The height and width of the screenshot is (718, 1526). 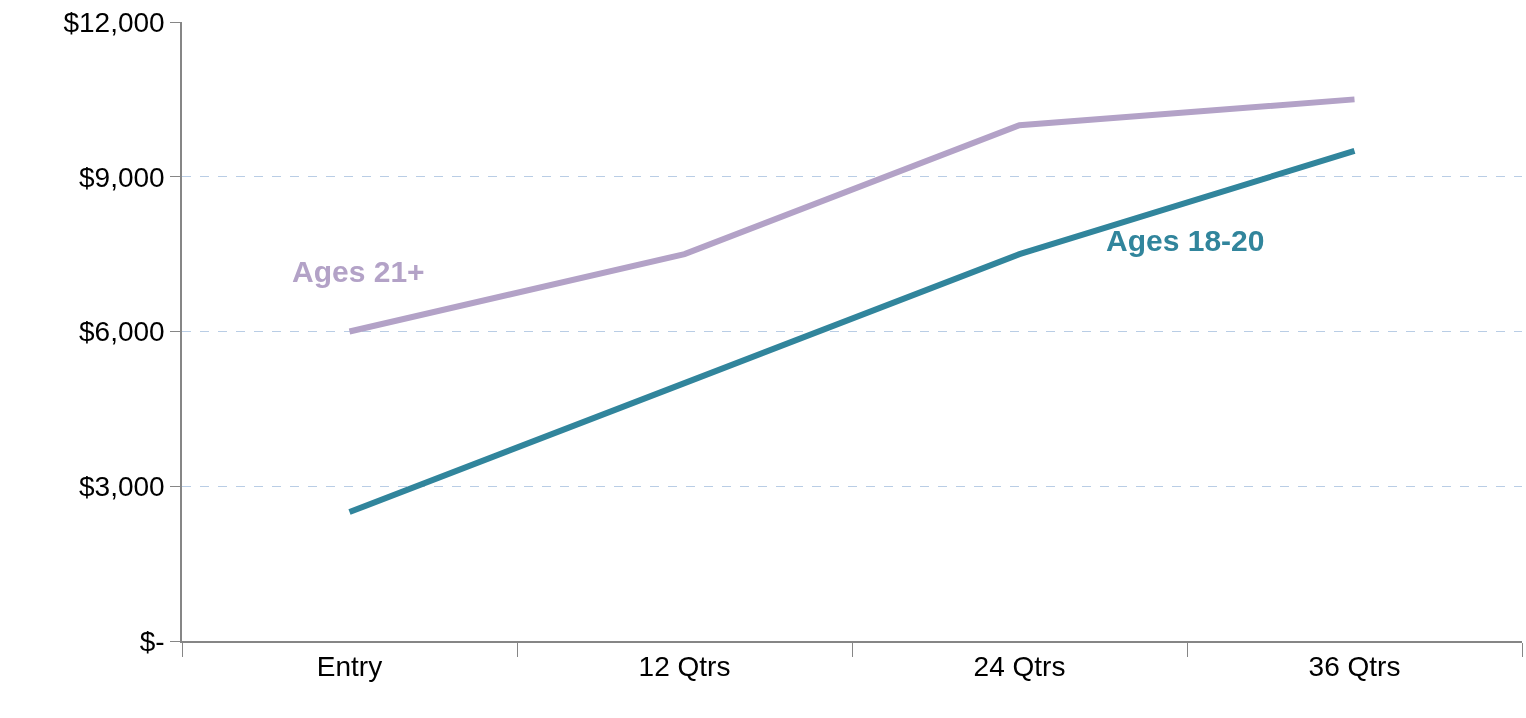 What do you see at coordinates (1019, 667) in the screenshot?
I see `x-tick-label: 24 Qtrs` at bounding box center [1019, 667].